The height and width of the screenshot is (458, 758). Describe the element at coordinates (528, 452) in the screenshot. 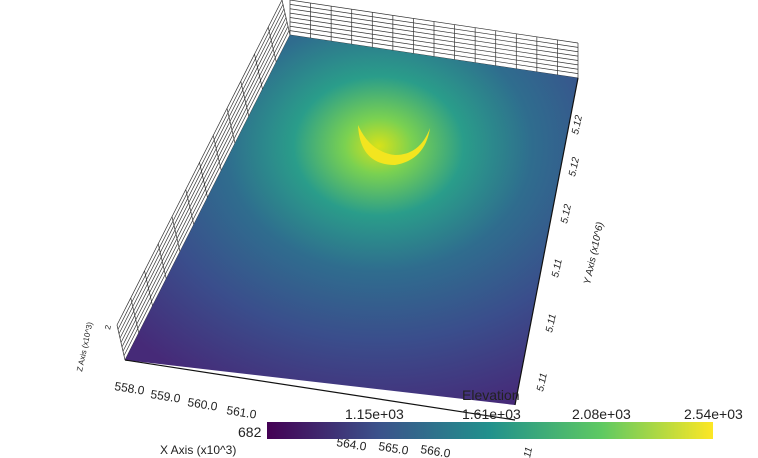

I see `y-tick-label: 11` at that location.